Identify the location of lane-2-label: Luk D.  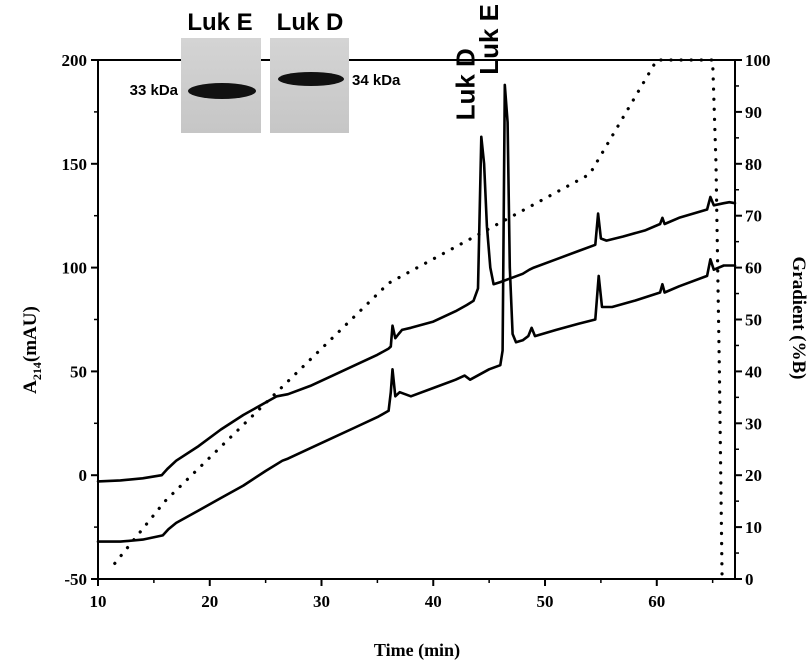
(310, 22).